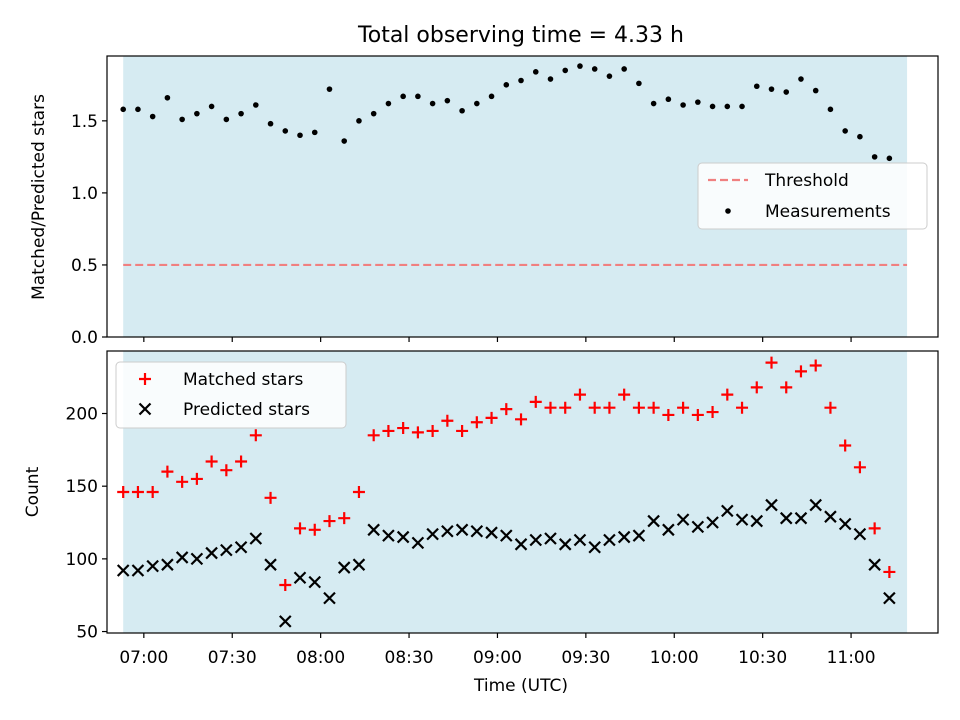  Describe the element at coordinates (39, 197) in the screenshot. I see `top-y-axis-label: Matched/Predicted stars` at that location.